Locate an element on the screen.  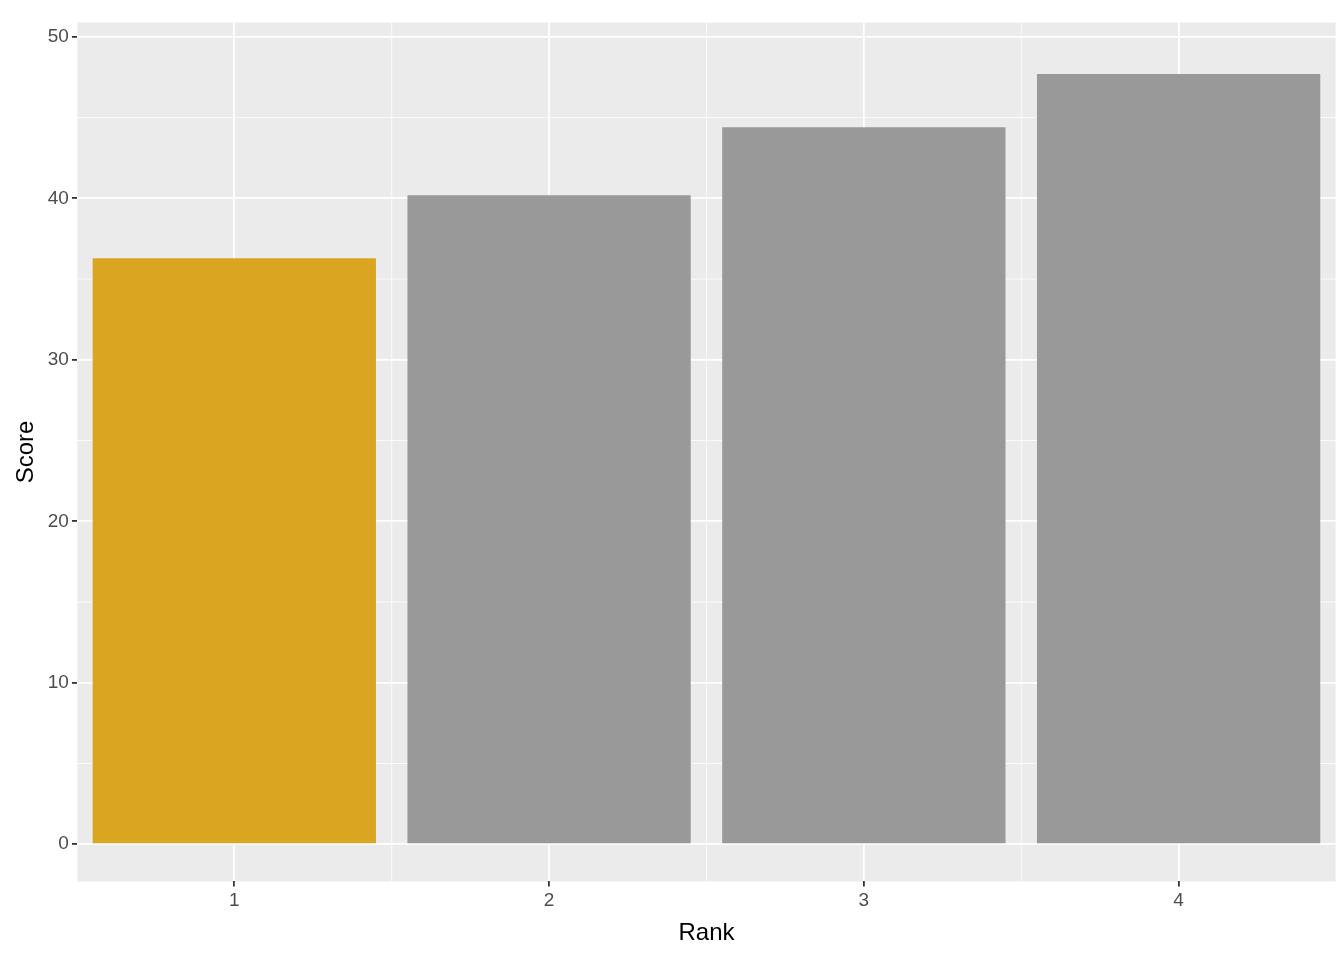
y-tick-label: 20 is located at coordinates (58, 520).